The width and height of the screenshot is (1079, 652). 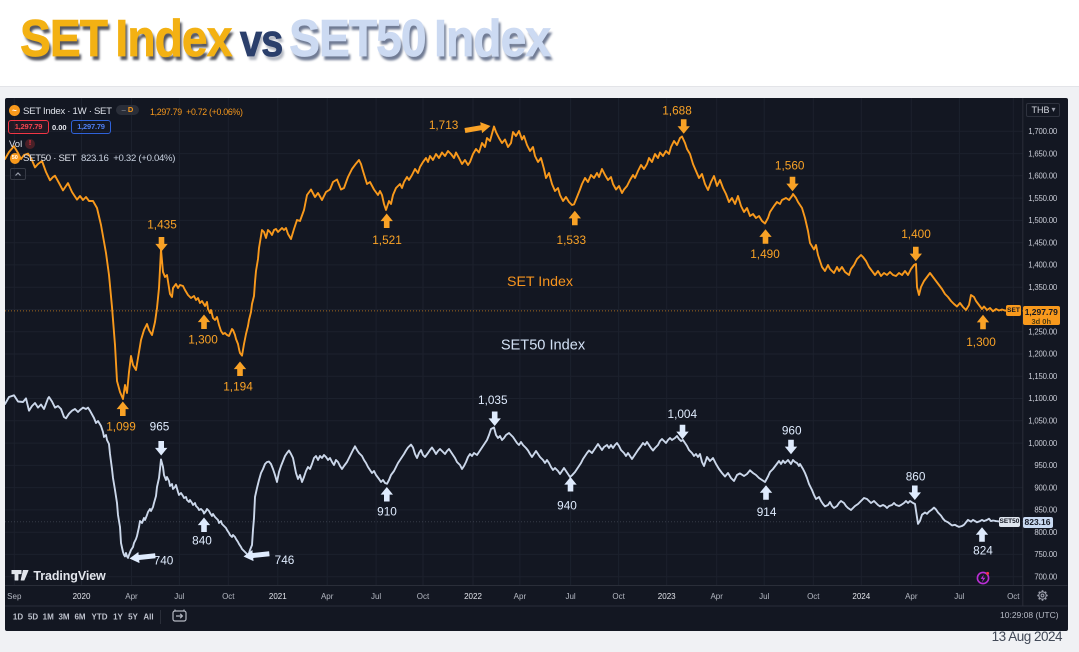 I want to click on svg-text: 1,050.00, so click(x=1043, y=421).